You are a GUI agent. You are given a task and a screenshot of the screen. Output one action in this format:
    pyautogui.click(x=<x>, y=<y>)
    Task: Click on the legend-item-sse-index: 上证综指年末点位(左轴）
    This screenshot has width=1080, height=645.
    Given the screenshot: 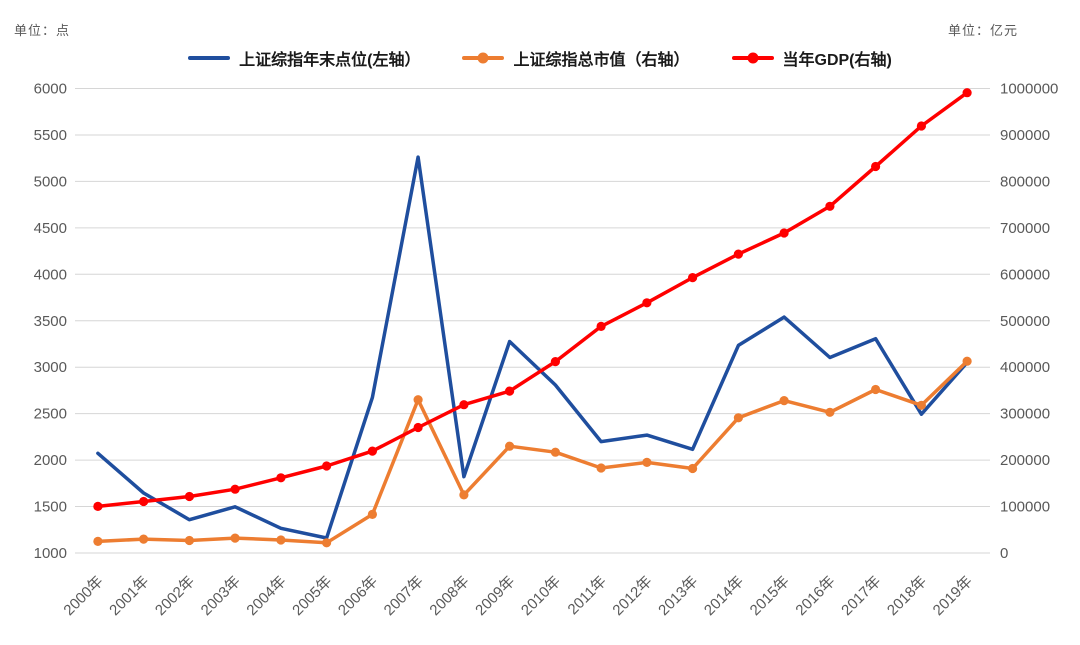 What is the action you would take?
    pyautogui.click(x=304, y=58)
    